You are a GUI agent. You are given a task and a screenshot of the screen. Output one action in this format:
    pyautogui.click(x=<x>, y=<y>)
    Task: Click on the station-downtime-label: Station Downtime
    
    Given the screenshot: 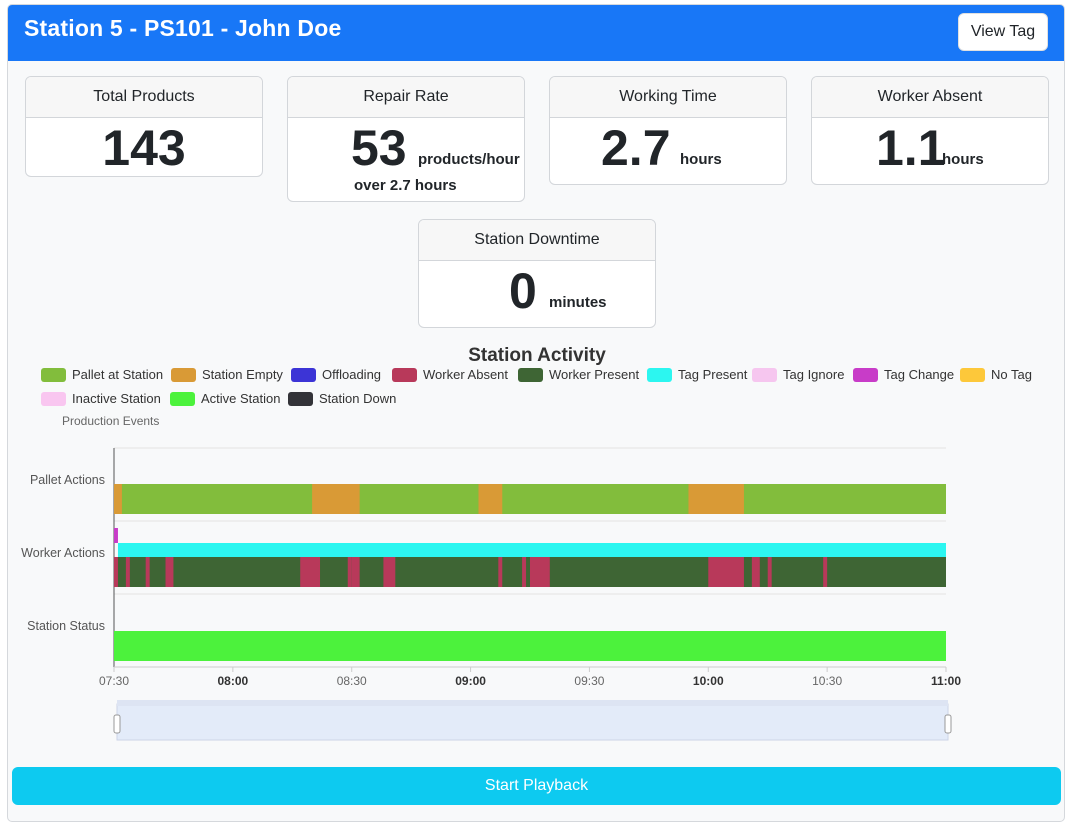 What is the action you would take?
    pyautogui.click(x=537, y=240)
    